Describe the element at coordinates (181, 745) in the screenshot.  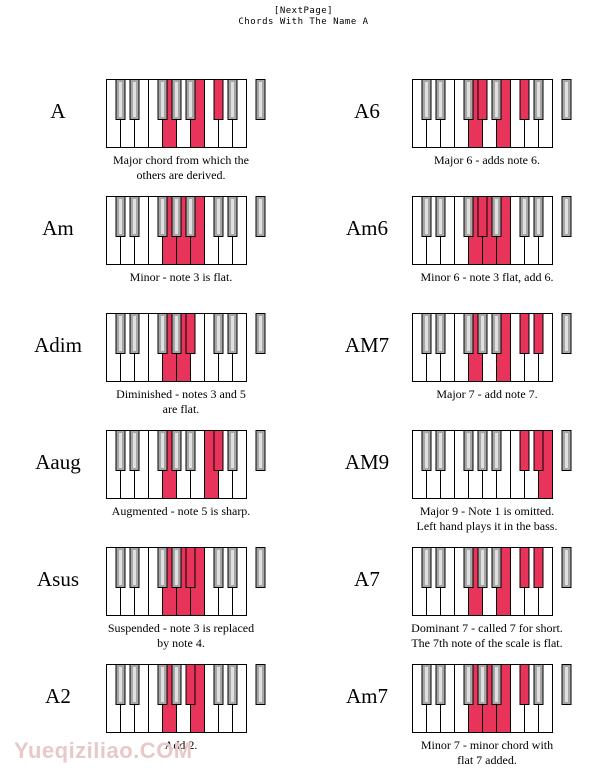
I see `chord-description: Add 2.` at that location.